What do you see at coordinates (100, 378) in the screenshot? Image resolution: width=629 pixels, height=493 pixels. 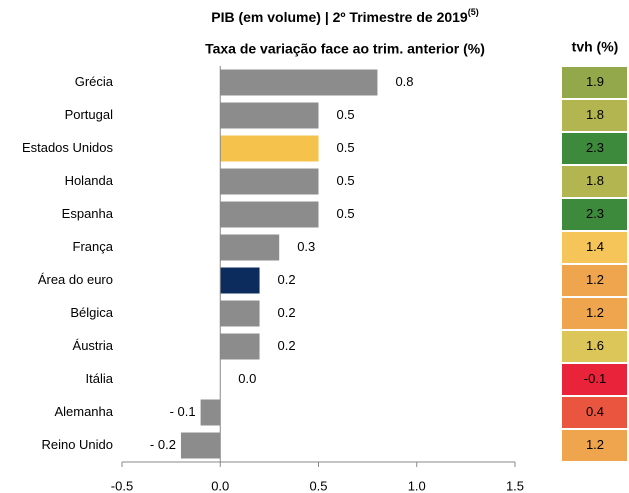 I see `category-label: Itália` at bounding box center [100, 378].